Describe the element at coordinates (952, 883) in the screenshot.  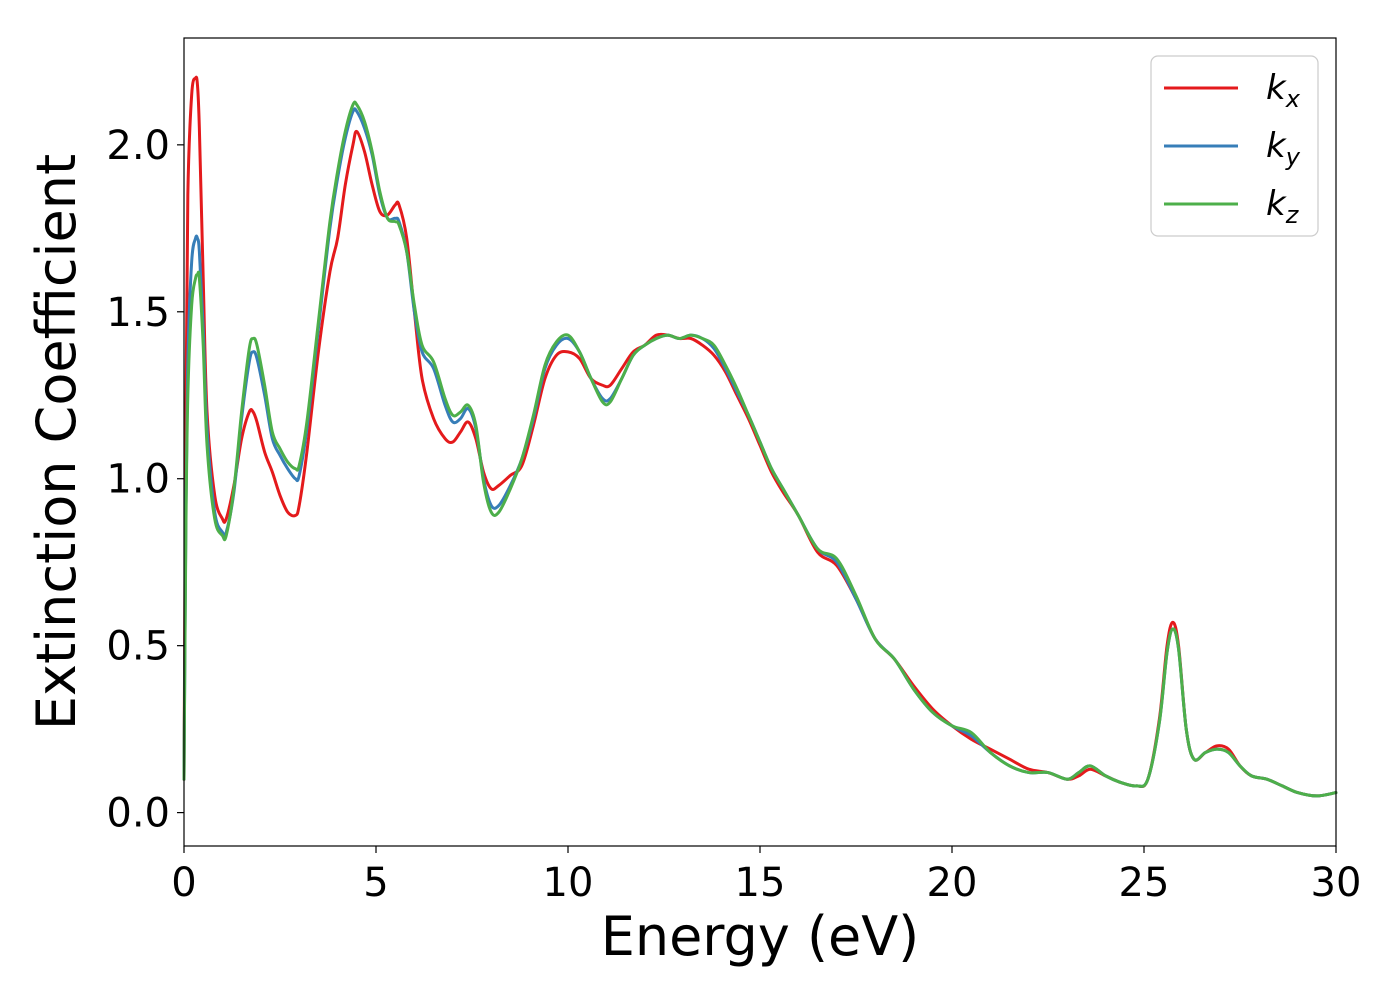
I see `x-tick-label: 20` at that location.